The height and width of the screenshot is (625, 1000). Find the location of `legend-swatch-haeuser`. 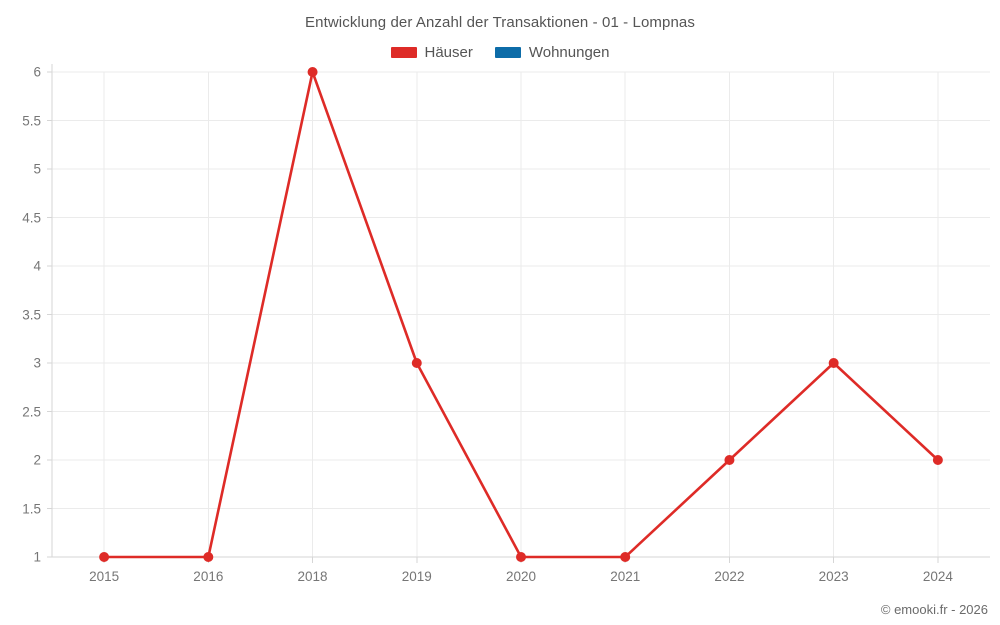

legend-swatch-haeuser is located at coordinates (403, 52).